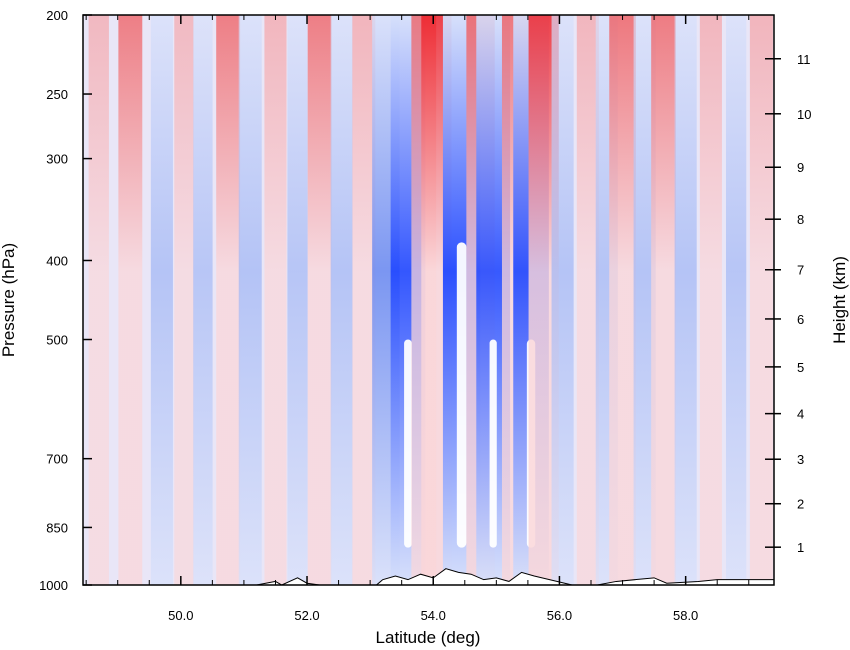 This screenshot has width=850, height=650. I want to click on height-tick-label: 5, so click(800, 367).